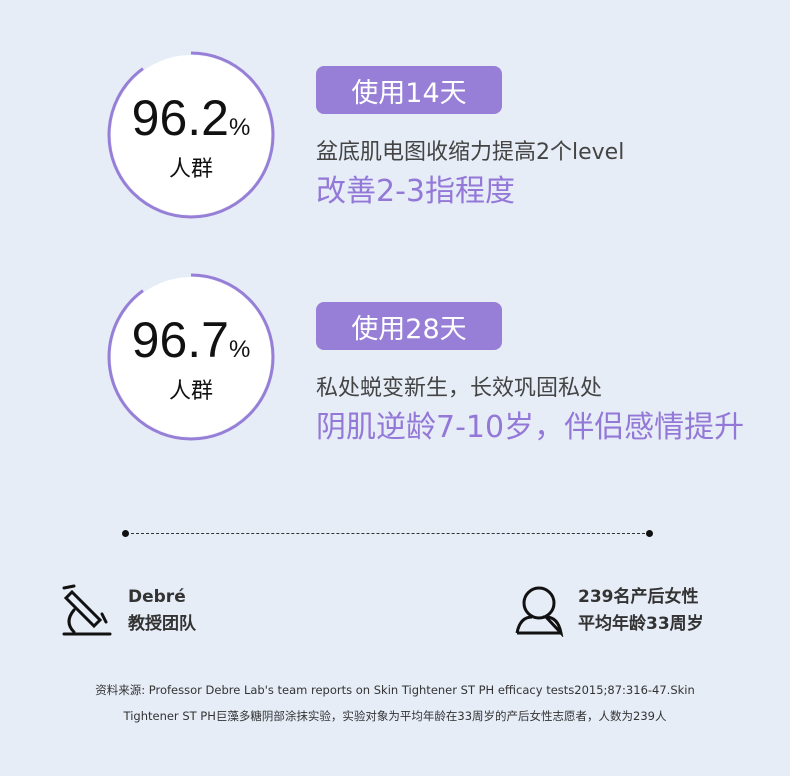 The width and height of the screenshot is (790, 776). I want to click on team-label: 教授团队, so click(162, 624).